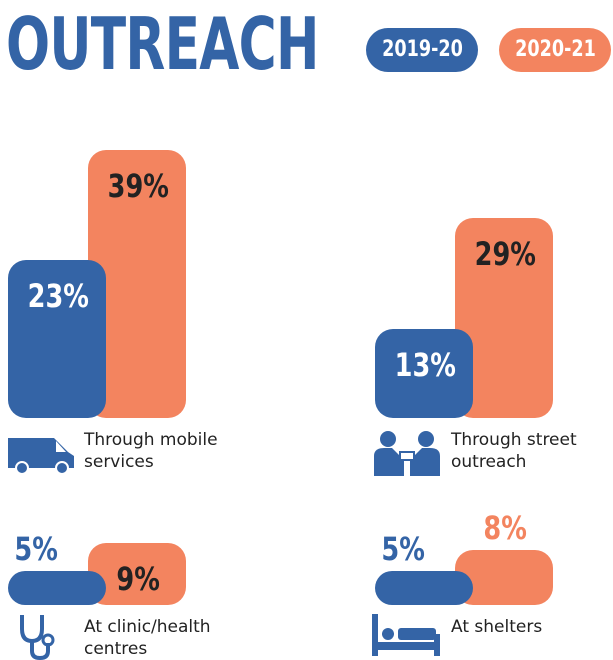 The image size is (613, 660). Describe the element at coordinates (147, 638) in the screenshot. I see `category-label: At clinic/health centres` at that location.